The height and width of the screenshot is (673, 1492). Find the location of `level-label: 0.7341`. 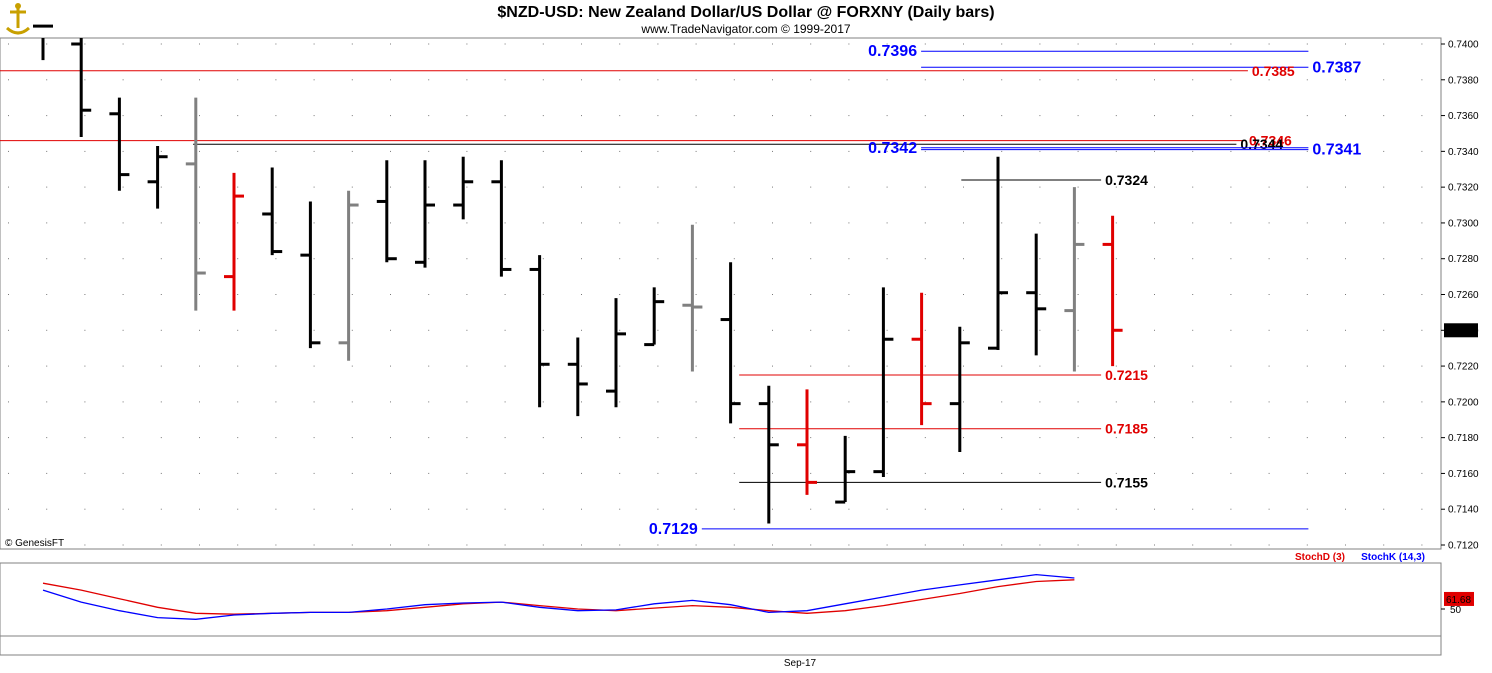

level-label: 0.7341 is located at coordinates (1336, 150).